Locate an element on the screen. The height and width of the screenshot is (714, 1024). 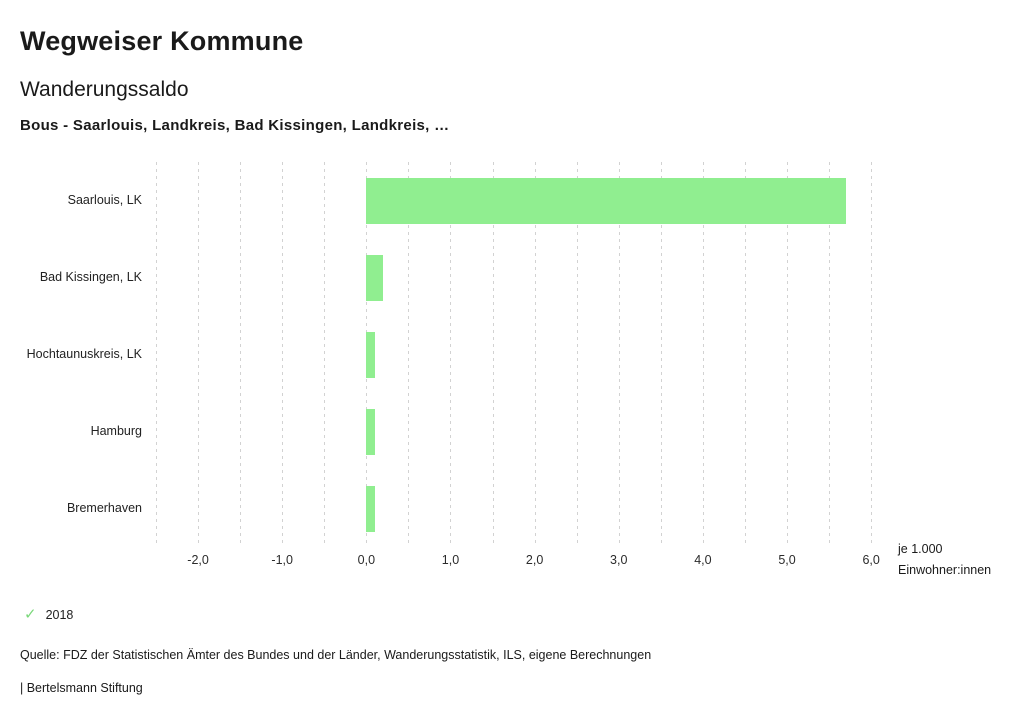
chart-title: Wanderungssaldo is located at coordinates (104, 89).